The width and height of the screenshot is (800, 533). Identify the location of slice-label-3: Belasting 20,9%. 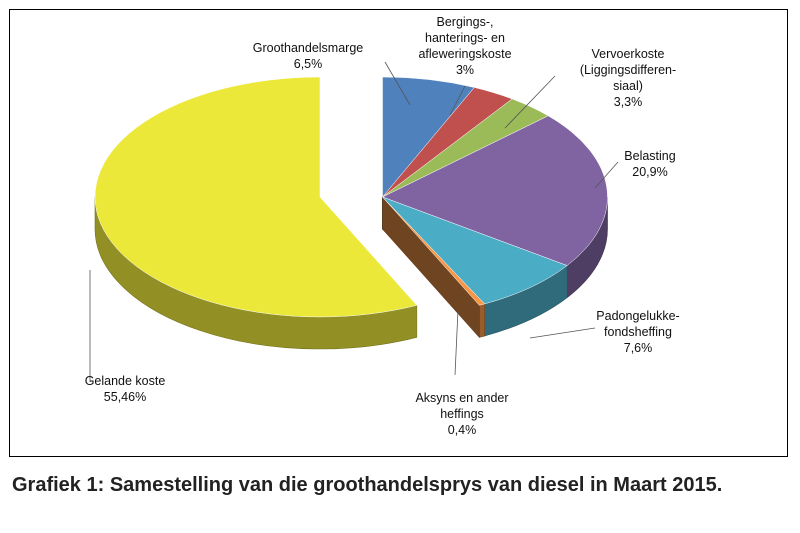
(649, 164).